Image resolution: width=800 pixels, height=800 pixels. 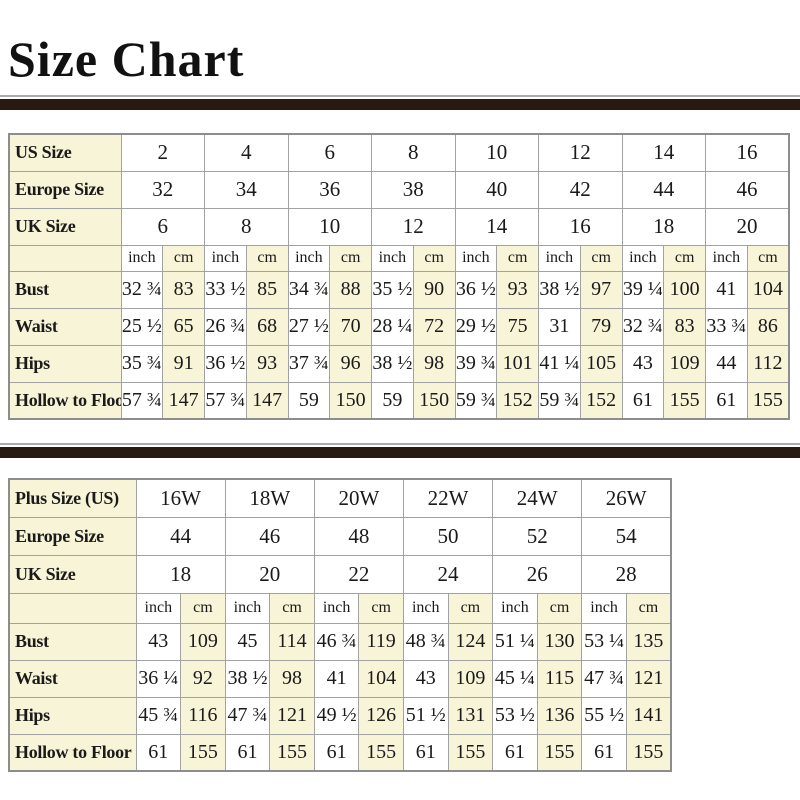 I want to click on cm-value-cell: 68, so click(x=267, y=326).